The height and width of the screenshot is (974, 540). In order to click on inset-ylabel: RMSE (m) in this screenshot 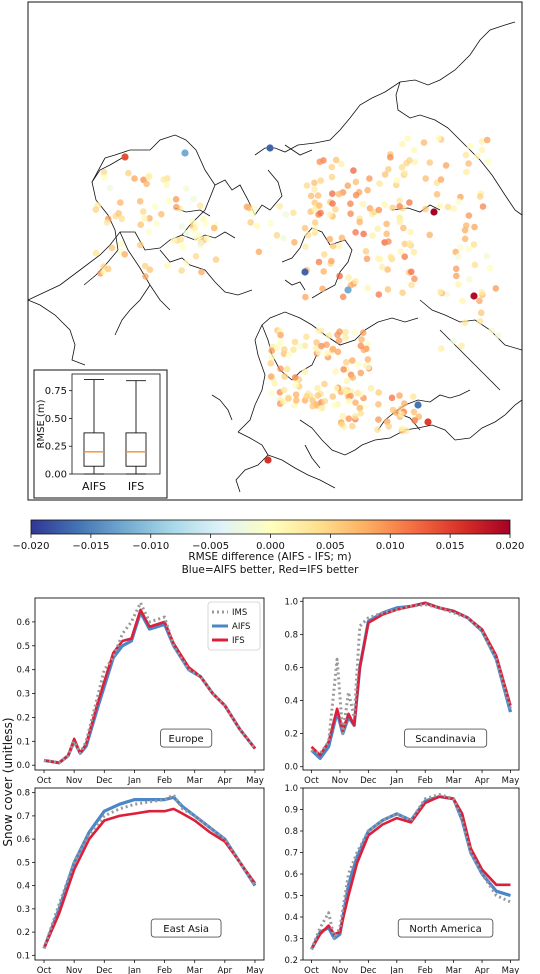, I will do `click(41, 423)`.